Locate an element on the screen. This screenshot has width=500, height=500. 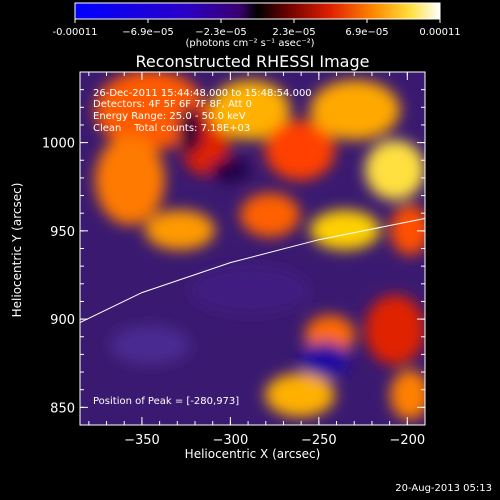
y-axis-label: Heliocentric Y (arcsec) is located at coordinates (17, 250).